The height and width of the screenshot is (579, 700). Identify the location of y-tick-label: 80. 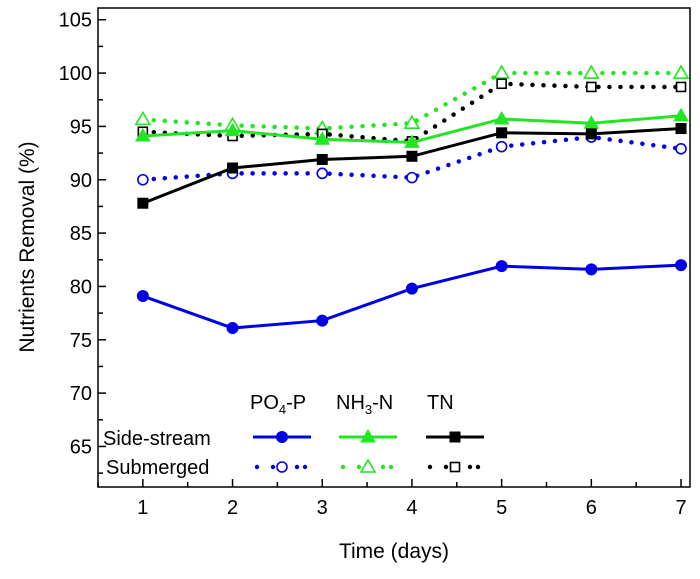
(81, 287).